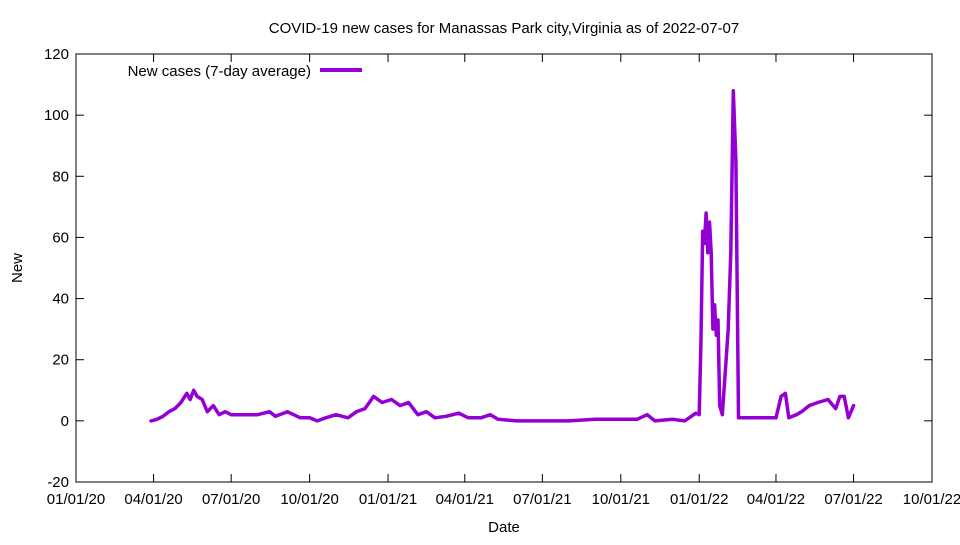 This screenshot has width=960, height=545. Describe the element at coordinates (231, 499) in the screenshot. I see `x-tick-label: 07/01/20` at that location.